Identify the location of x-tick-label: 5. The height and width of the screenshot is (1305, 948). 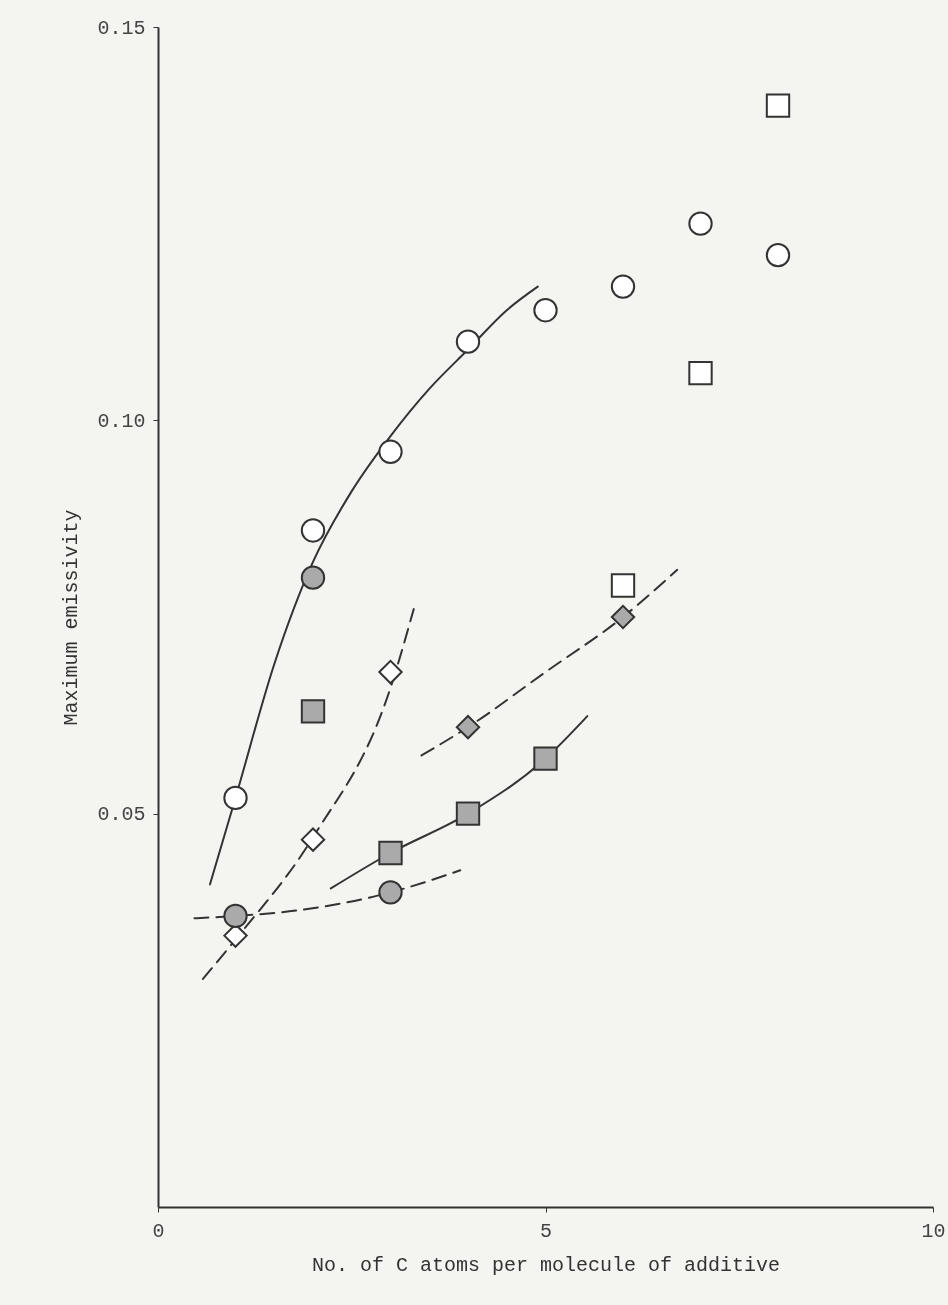
(546, 1231).